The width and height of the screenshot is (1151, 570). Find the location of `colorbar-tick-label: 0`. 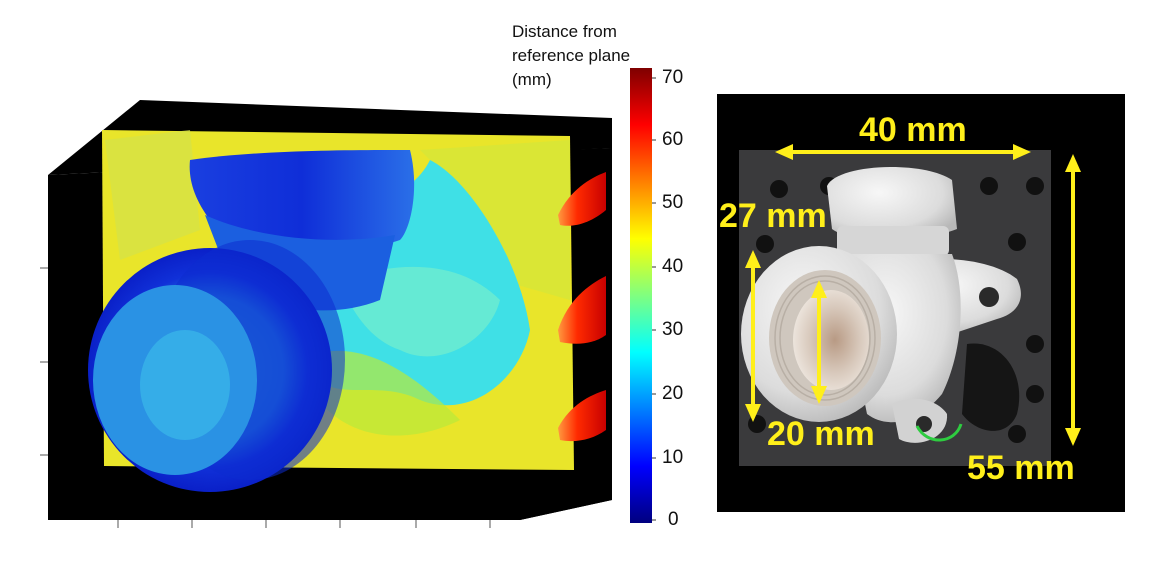

colorbar-tick-label: 0 is located at coordinates (673, 519).